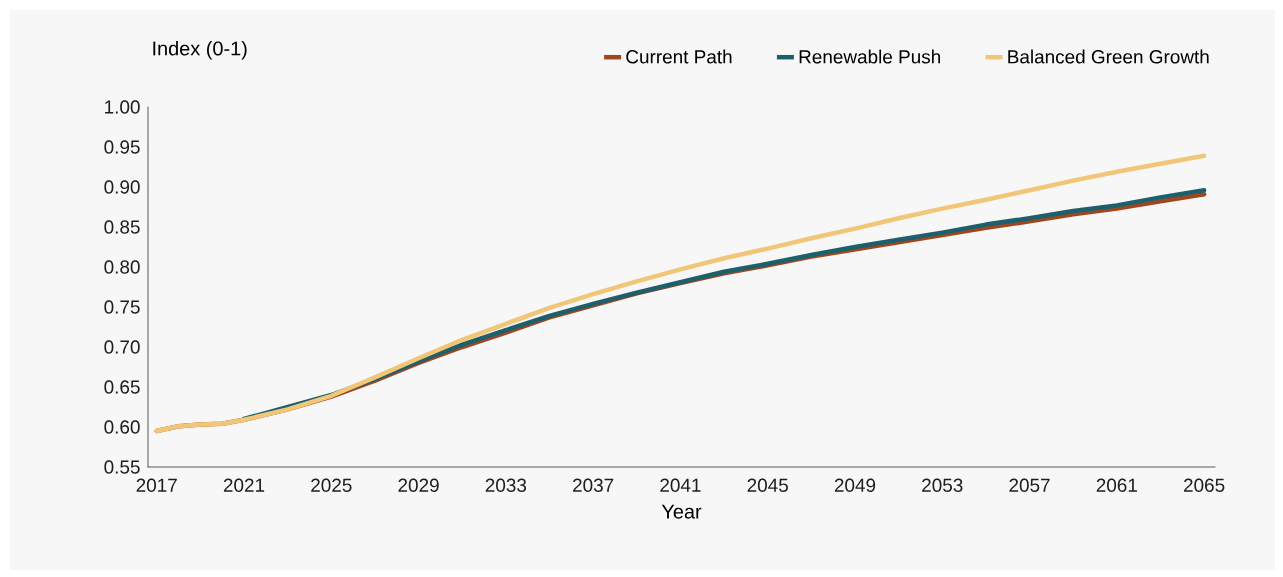  What do you see at coordinates (593, 485) in the screenshot?
I see `x-tick-label: 2037` at bounding box center [593, 485].